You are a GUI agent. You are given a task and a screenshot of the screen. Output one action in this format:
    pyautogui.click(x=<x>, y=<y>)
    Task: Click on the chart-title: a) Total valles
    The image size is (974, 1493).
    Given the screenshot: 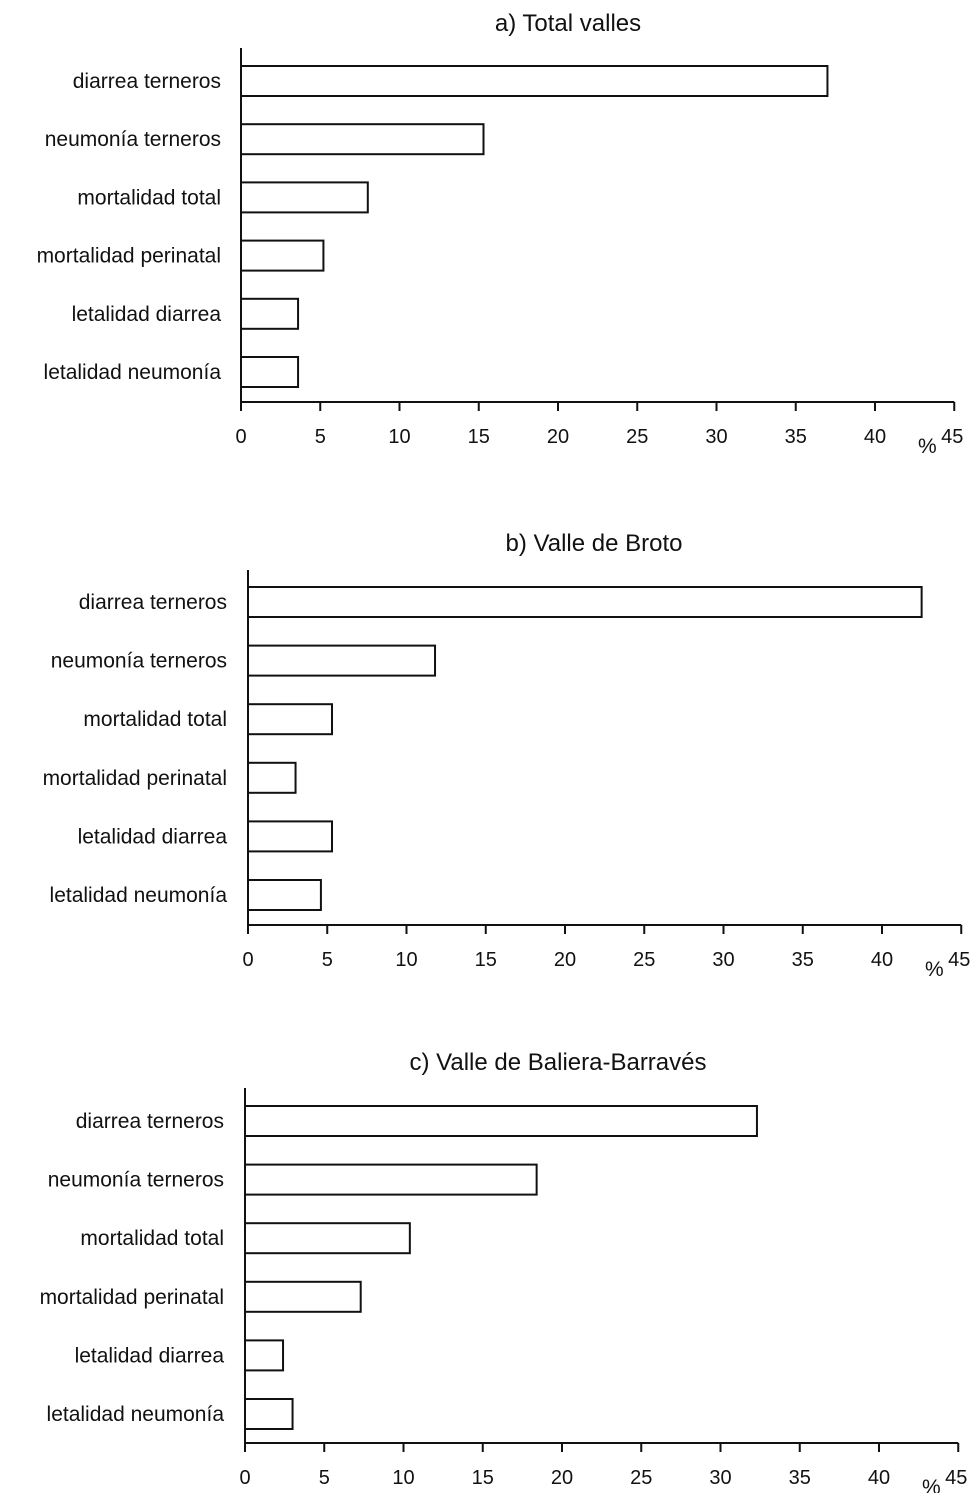 What is the action you would take?
    pyautogui.click(x=568, y=23)
    